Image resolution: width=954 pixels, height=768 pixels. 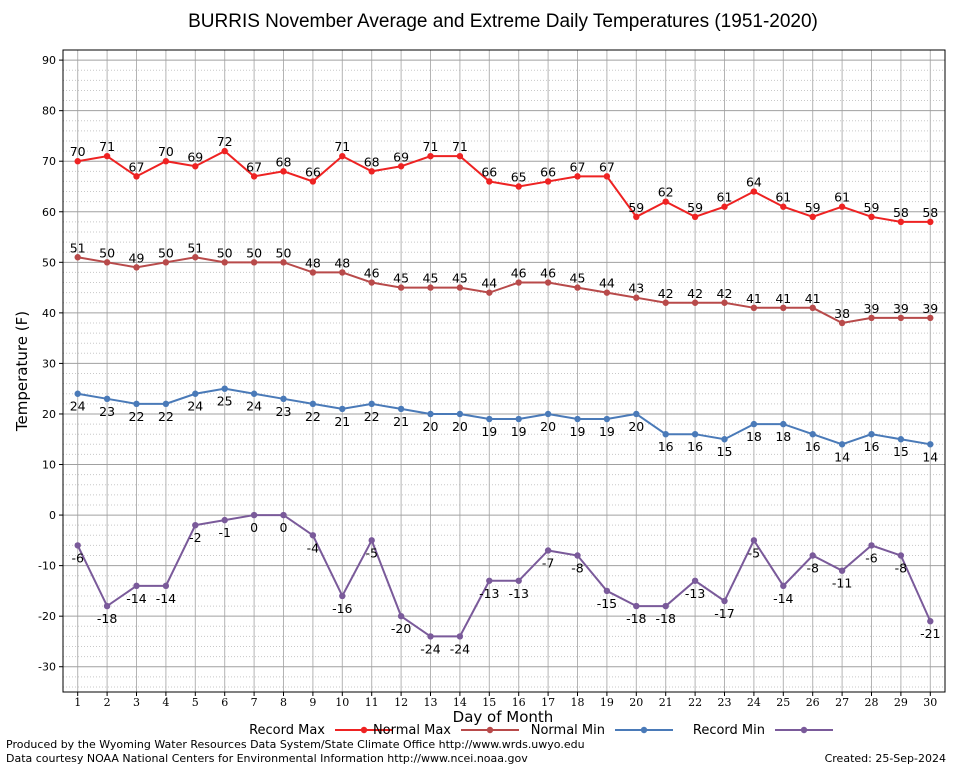 What do you see at coordinates (504, 576) in the screenshot?
I see `record-min-line` at bounding box center [504, 576].